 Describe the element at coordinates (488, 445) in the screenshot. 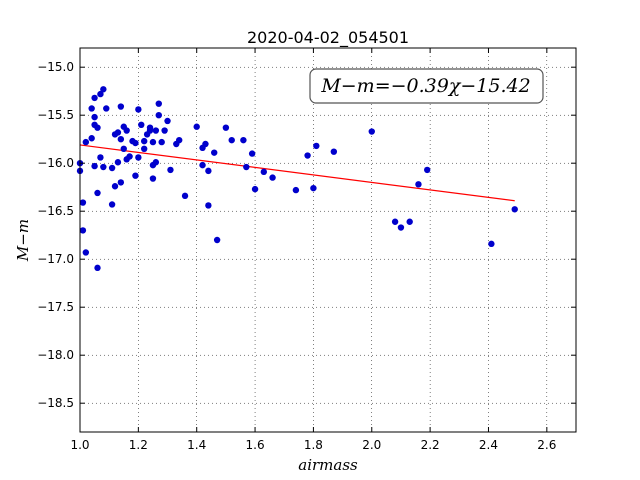

I see `x-tick-label: 2.4` at that location.